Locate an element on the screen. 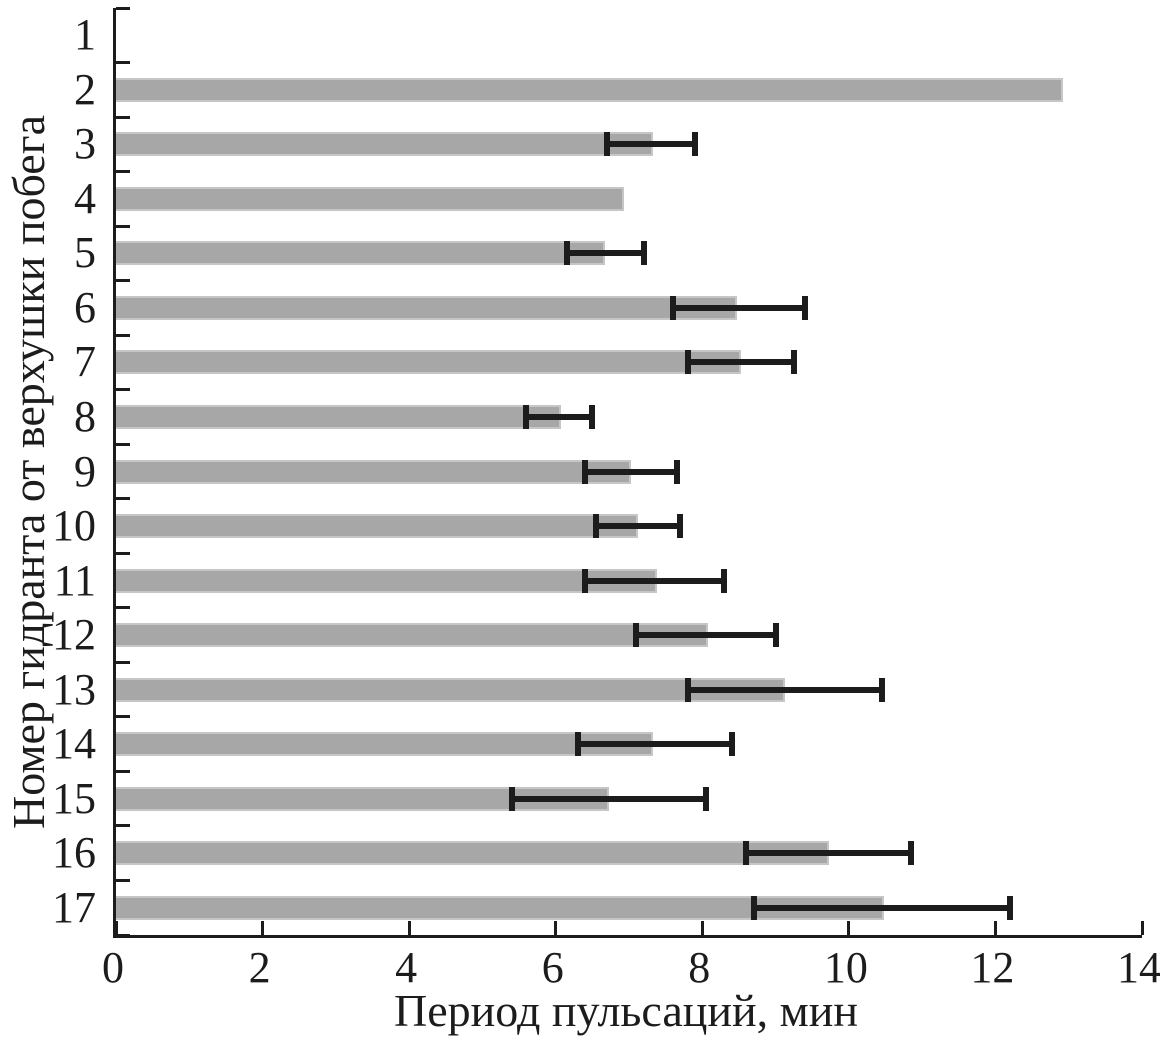  error-bar-cap-17-low is located at coordinates (753, 907).